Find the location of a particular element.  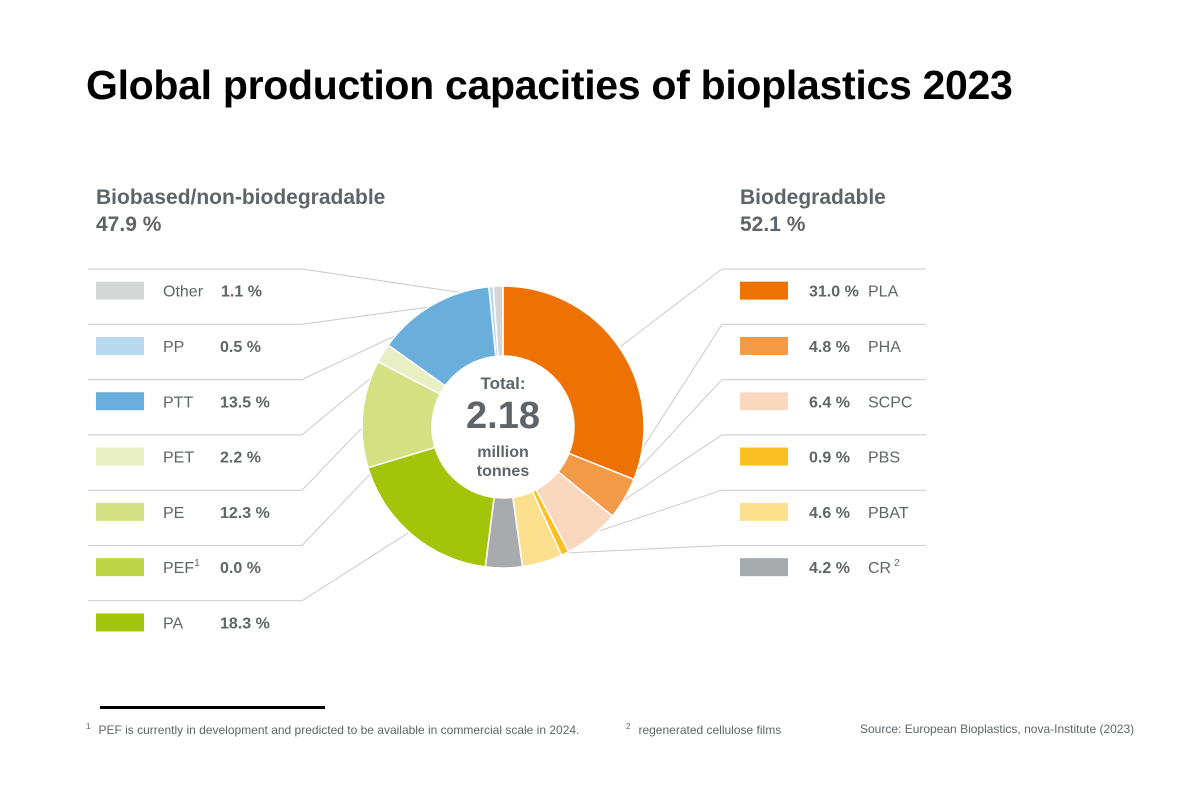

connector-pef is located at coordinates (338, 504).